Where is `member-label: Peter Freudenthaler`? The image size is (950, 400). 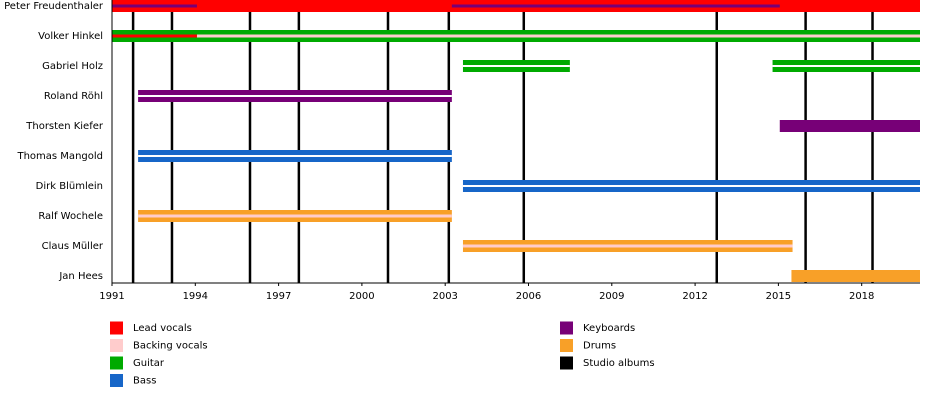
member-label: Peter Freudenthaler is located at coordinates (54, 6).